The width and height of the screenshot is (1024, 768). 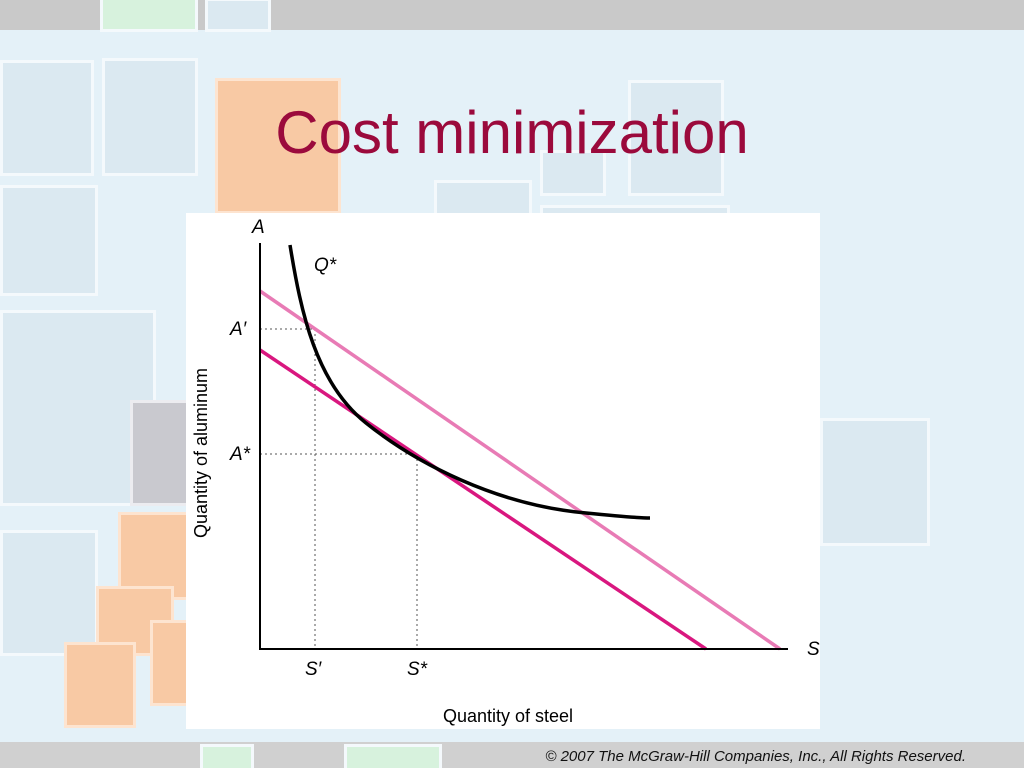 What do you see at coordinates (240, 454) in the screenshot?
I see `y-tick-a-star: A*` at bounding box center [240, 454].